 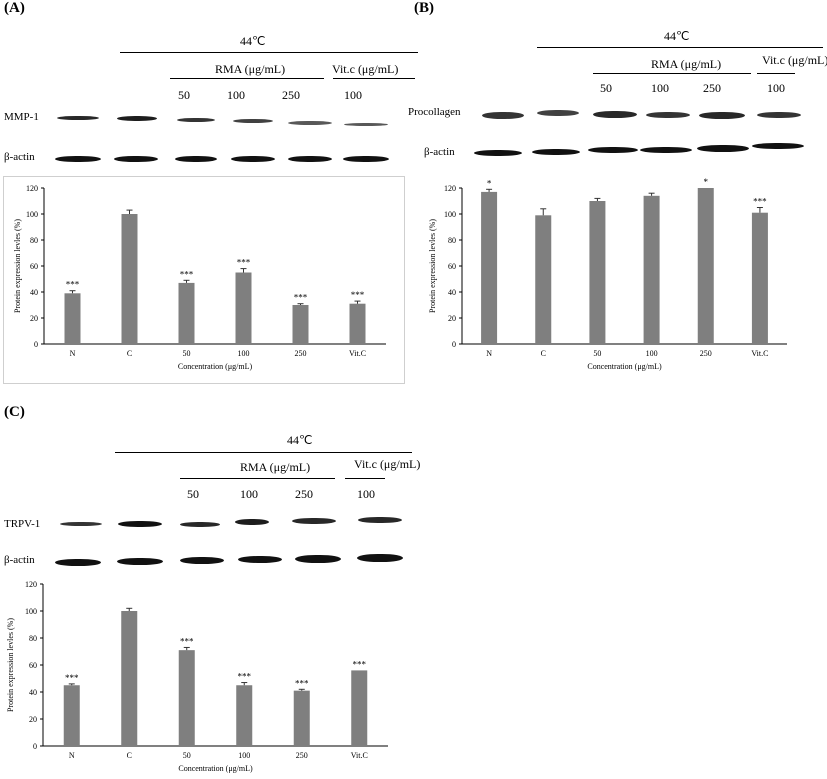 What do you see at coordinates (196, 120) in the screenshot?
I see `panel-a-band-row1-lane3` at bounding box center [196, 120].